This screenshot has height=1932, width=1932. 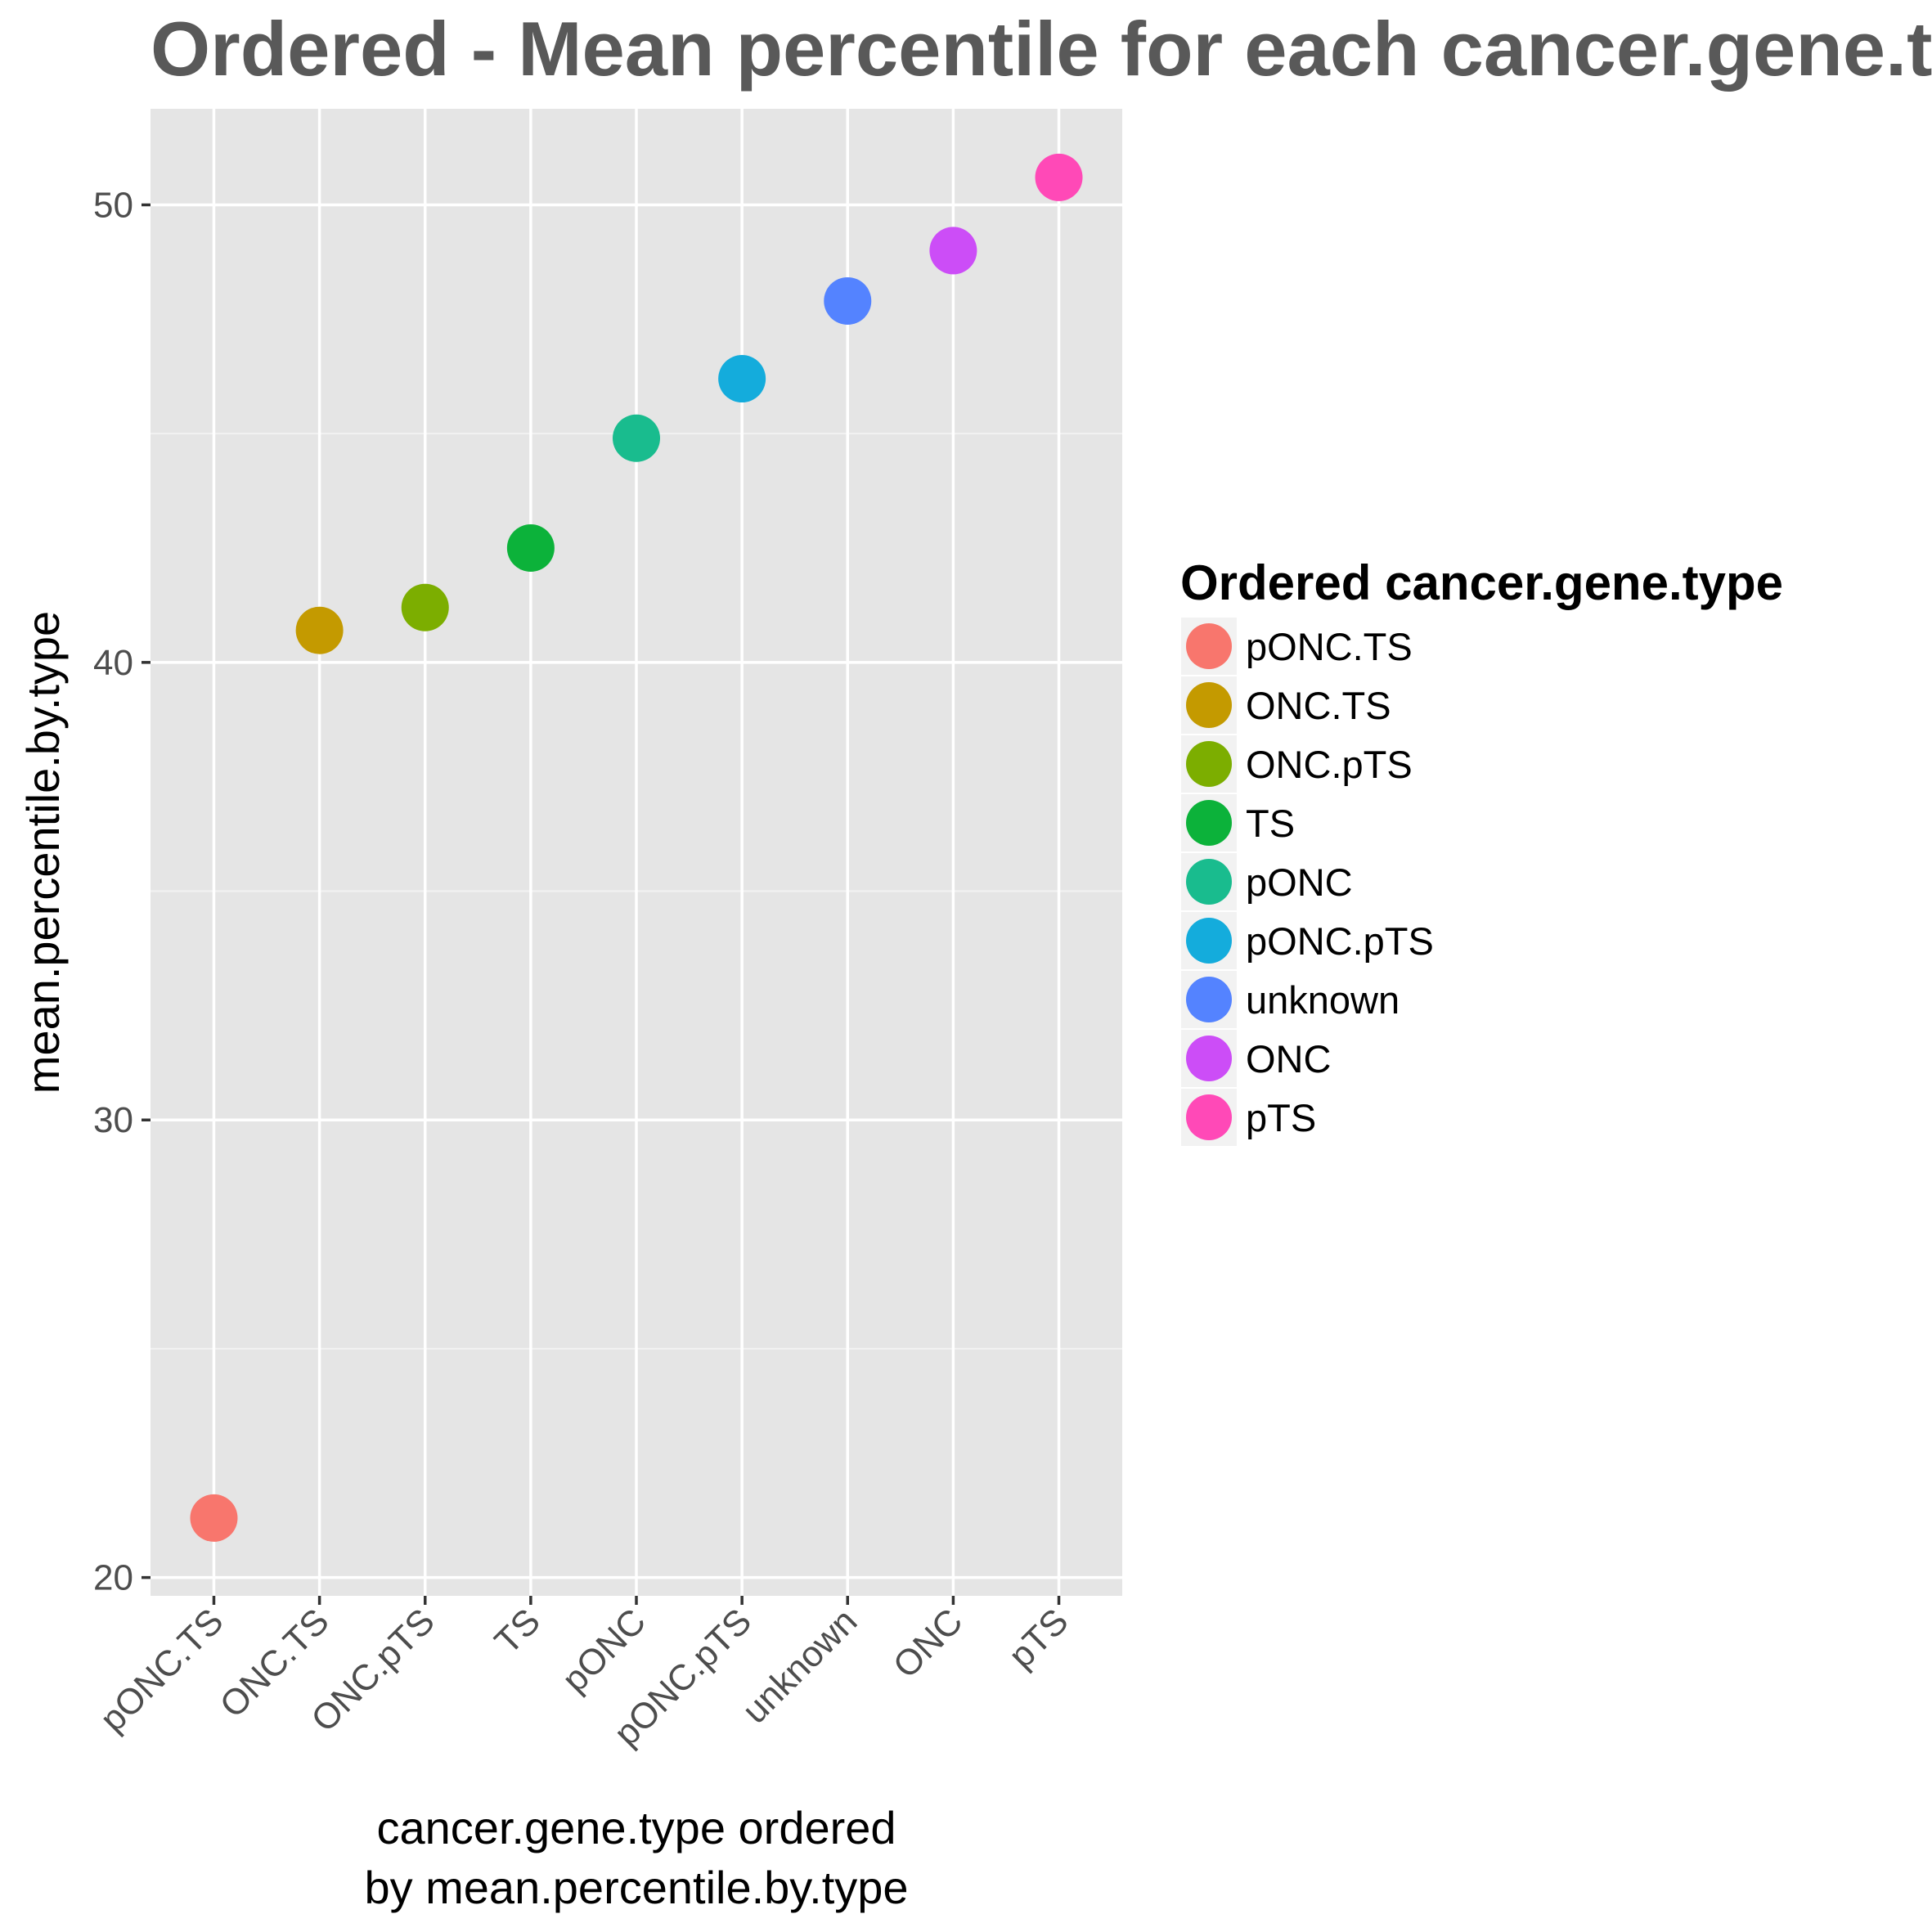 I want to click on data-point-onc-pts, so click(x=425, y=607).